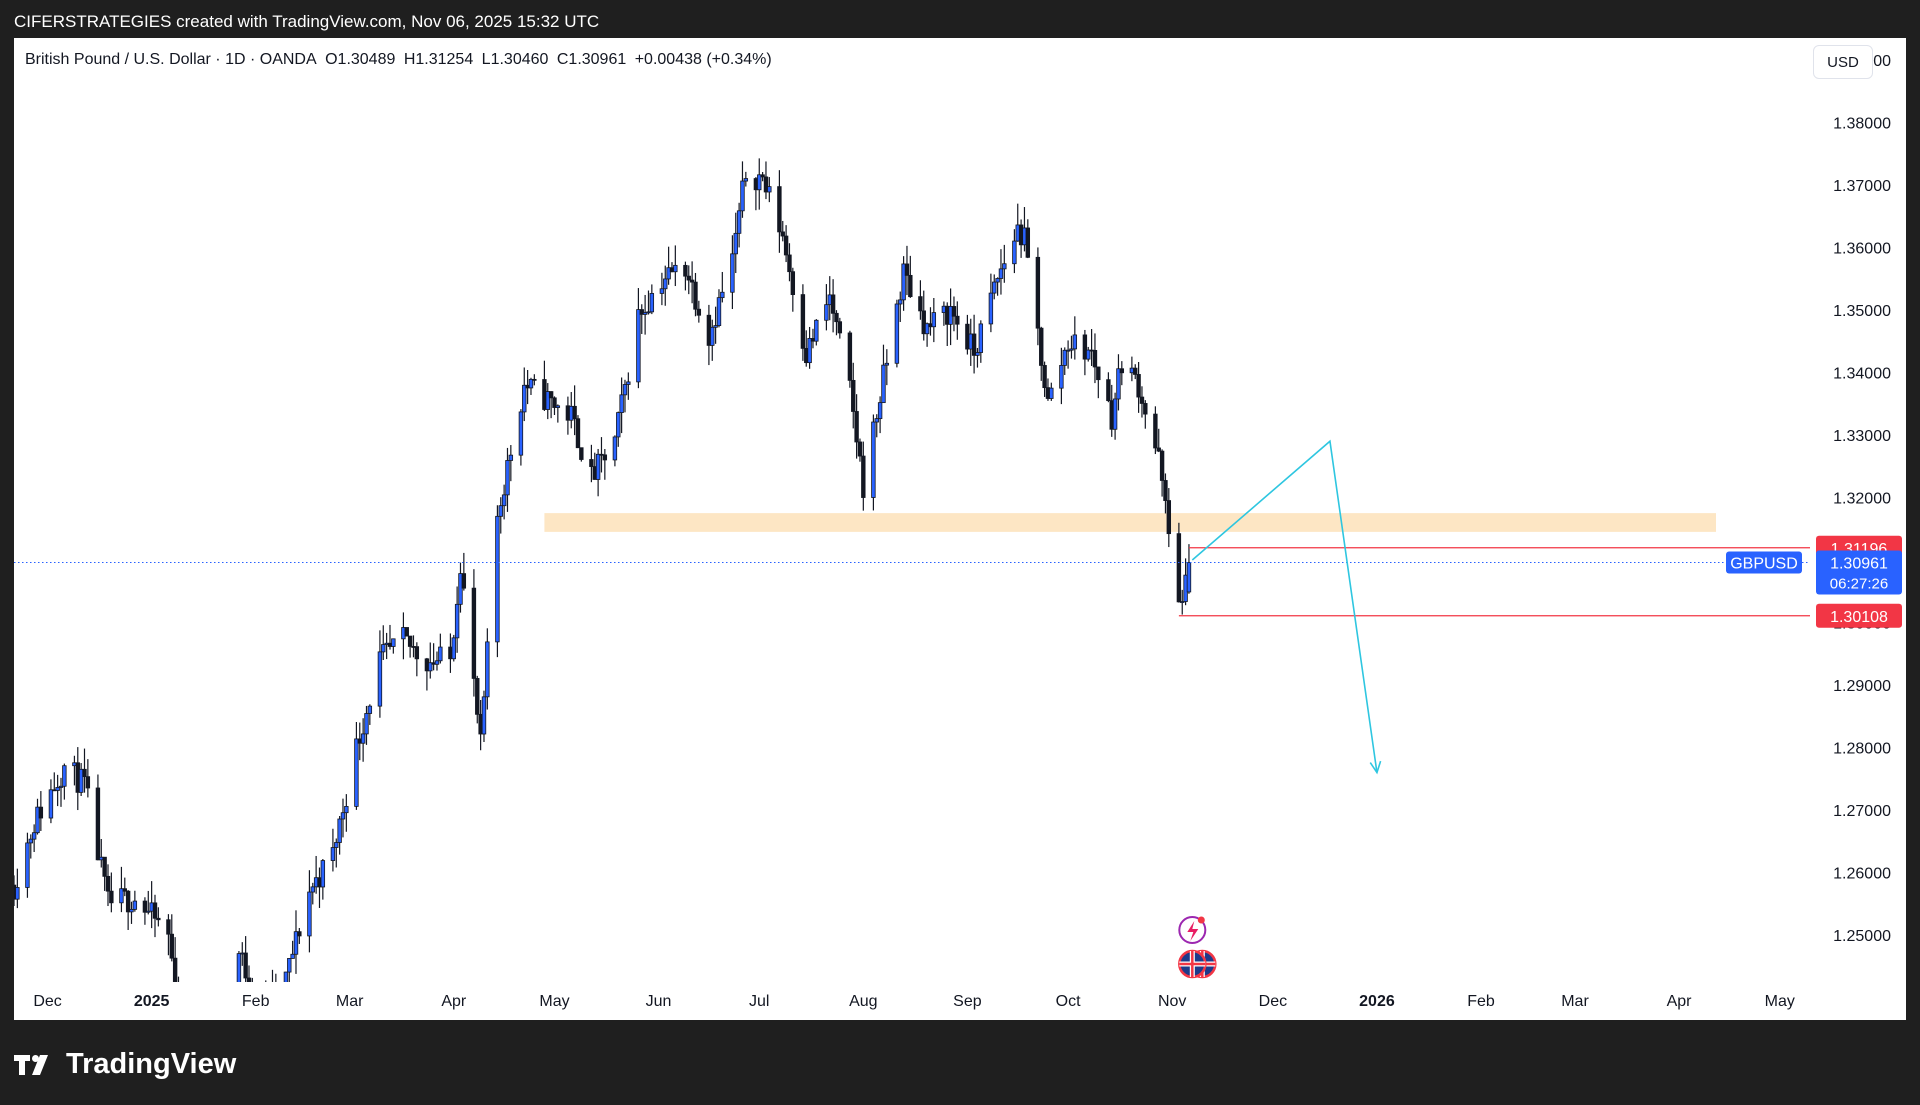 This screenshot has height=1105, width=1920. Describe the element at coordinates (1192, 930) in the screenshot. I see `flash-event-icon` at that location.